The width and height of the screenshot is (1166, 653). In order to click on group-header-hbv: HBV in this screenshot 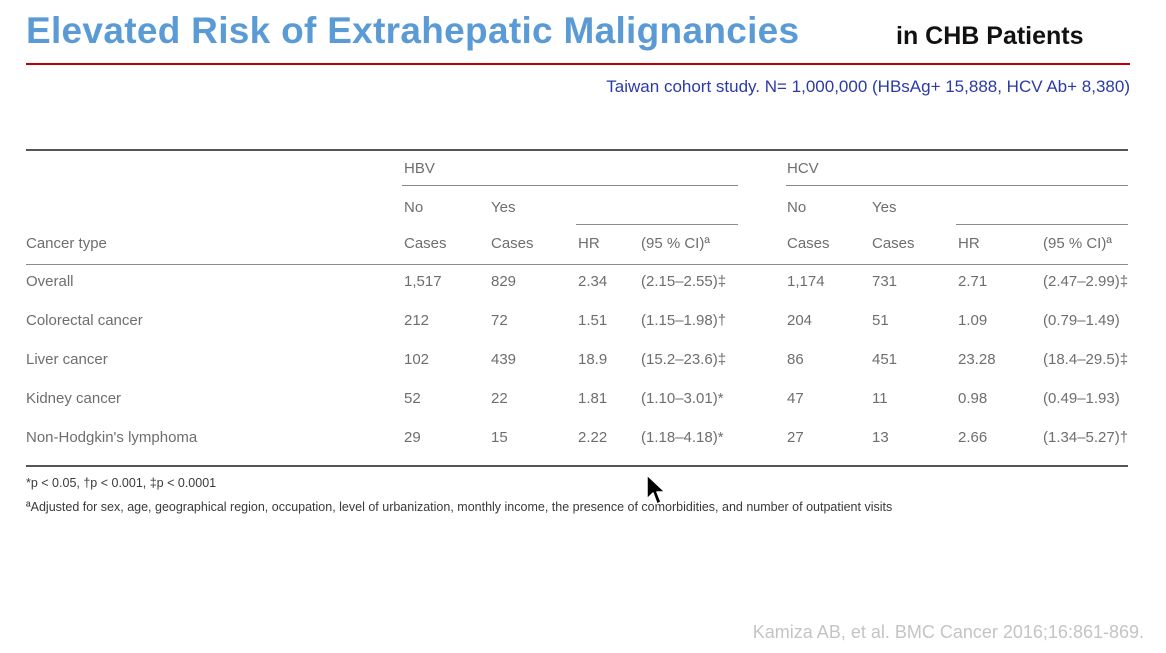, I will do `click(419, 168)`.